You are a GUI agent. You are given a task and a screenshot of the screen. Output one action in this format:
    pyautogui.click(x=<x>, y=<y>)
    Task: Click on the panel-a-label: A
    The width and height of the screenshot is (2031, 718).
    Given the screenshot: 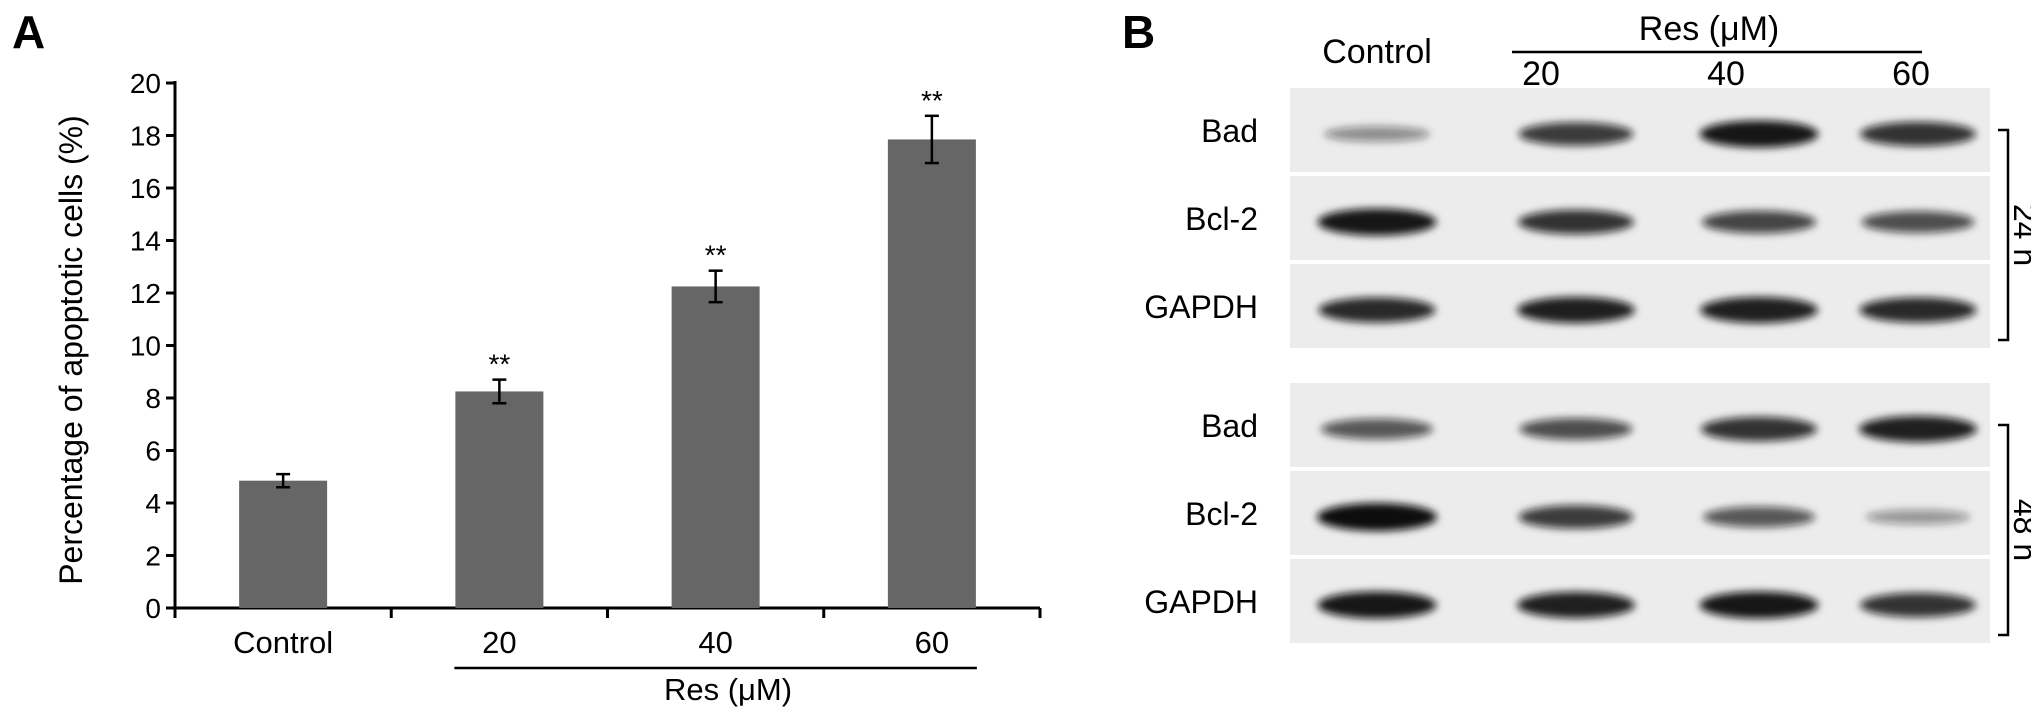 What is the action you would take?
    pyautogui.click(x=28, y=32)
    